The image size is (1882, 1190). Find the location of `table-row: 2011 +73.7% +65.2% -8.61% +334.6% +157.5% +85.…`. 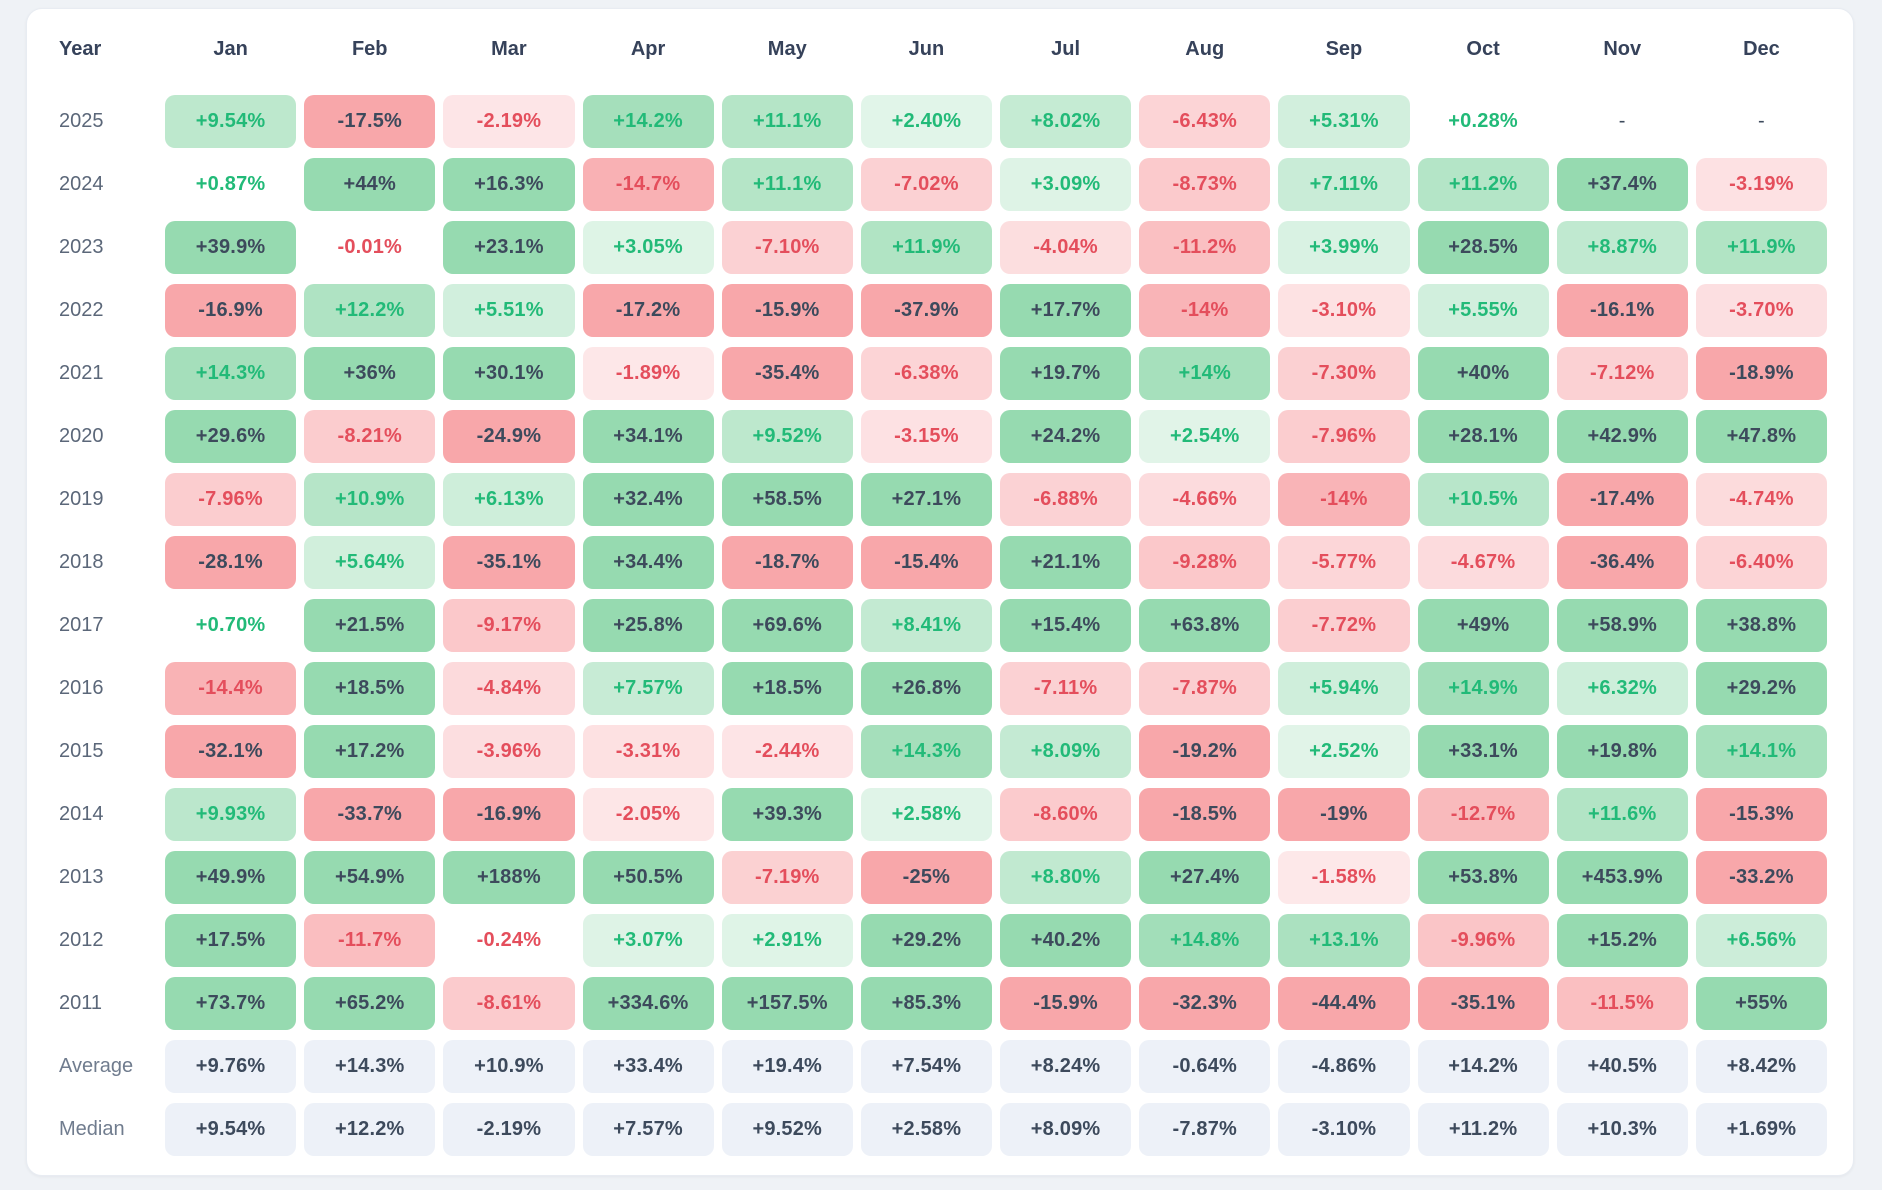

table-row: 2011 +73.7% +65.2% -8.61% +334.6% +157.5% +85.… is located at coordinates (940, 1003).